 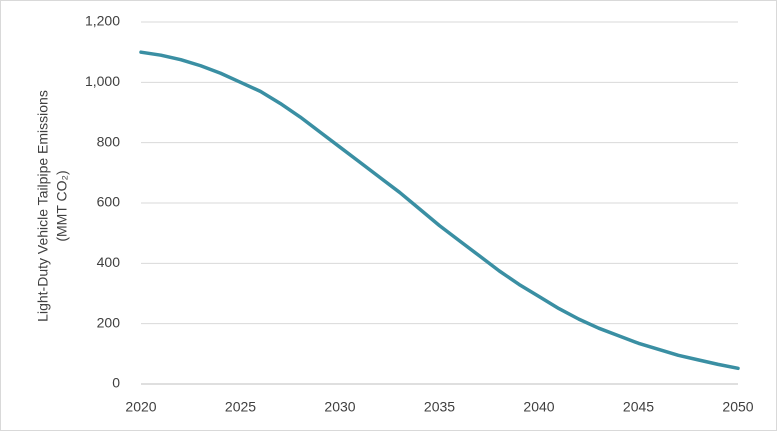 What do you see at coordinates (240, 407) in the screenshot?
I see `x-tick-label: 2025` at bounding box center [240, 407].